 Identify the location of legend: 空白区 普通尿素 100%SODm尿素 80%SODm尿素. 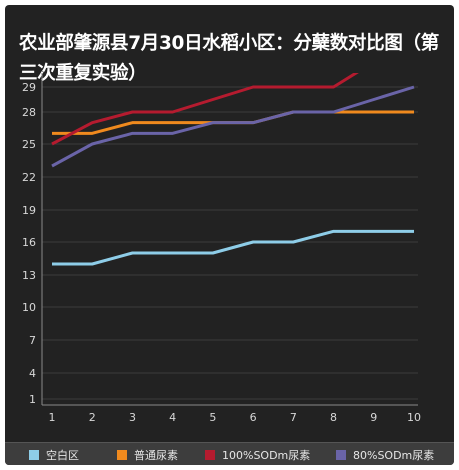
(229, 453).